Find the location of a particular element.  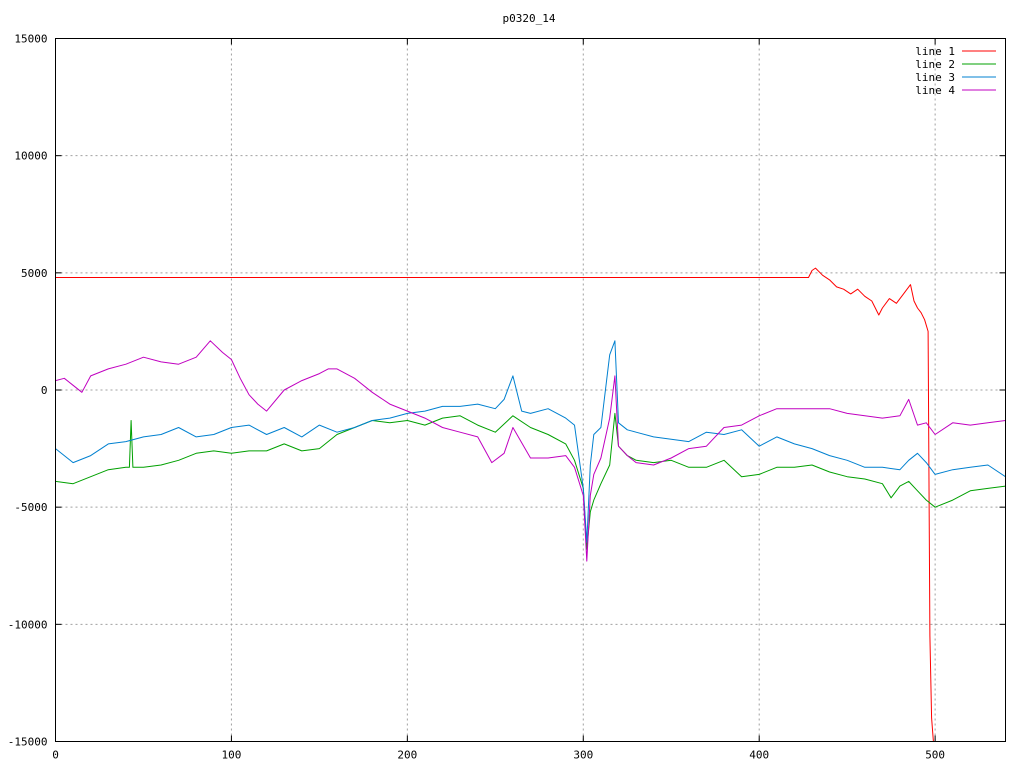

y-tick-label: -15000 is located at coordinates (28, 742).